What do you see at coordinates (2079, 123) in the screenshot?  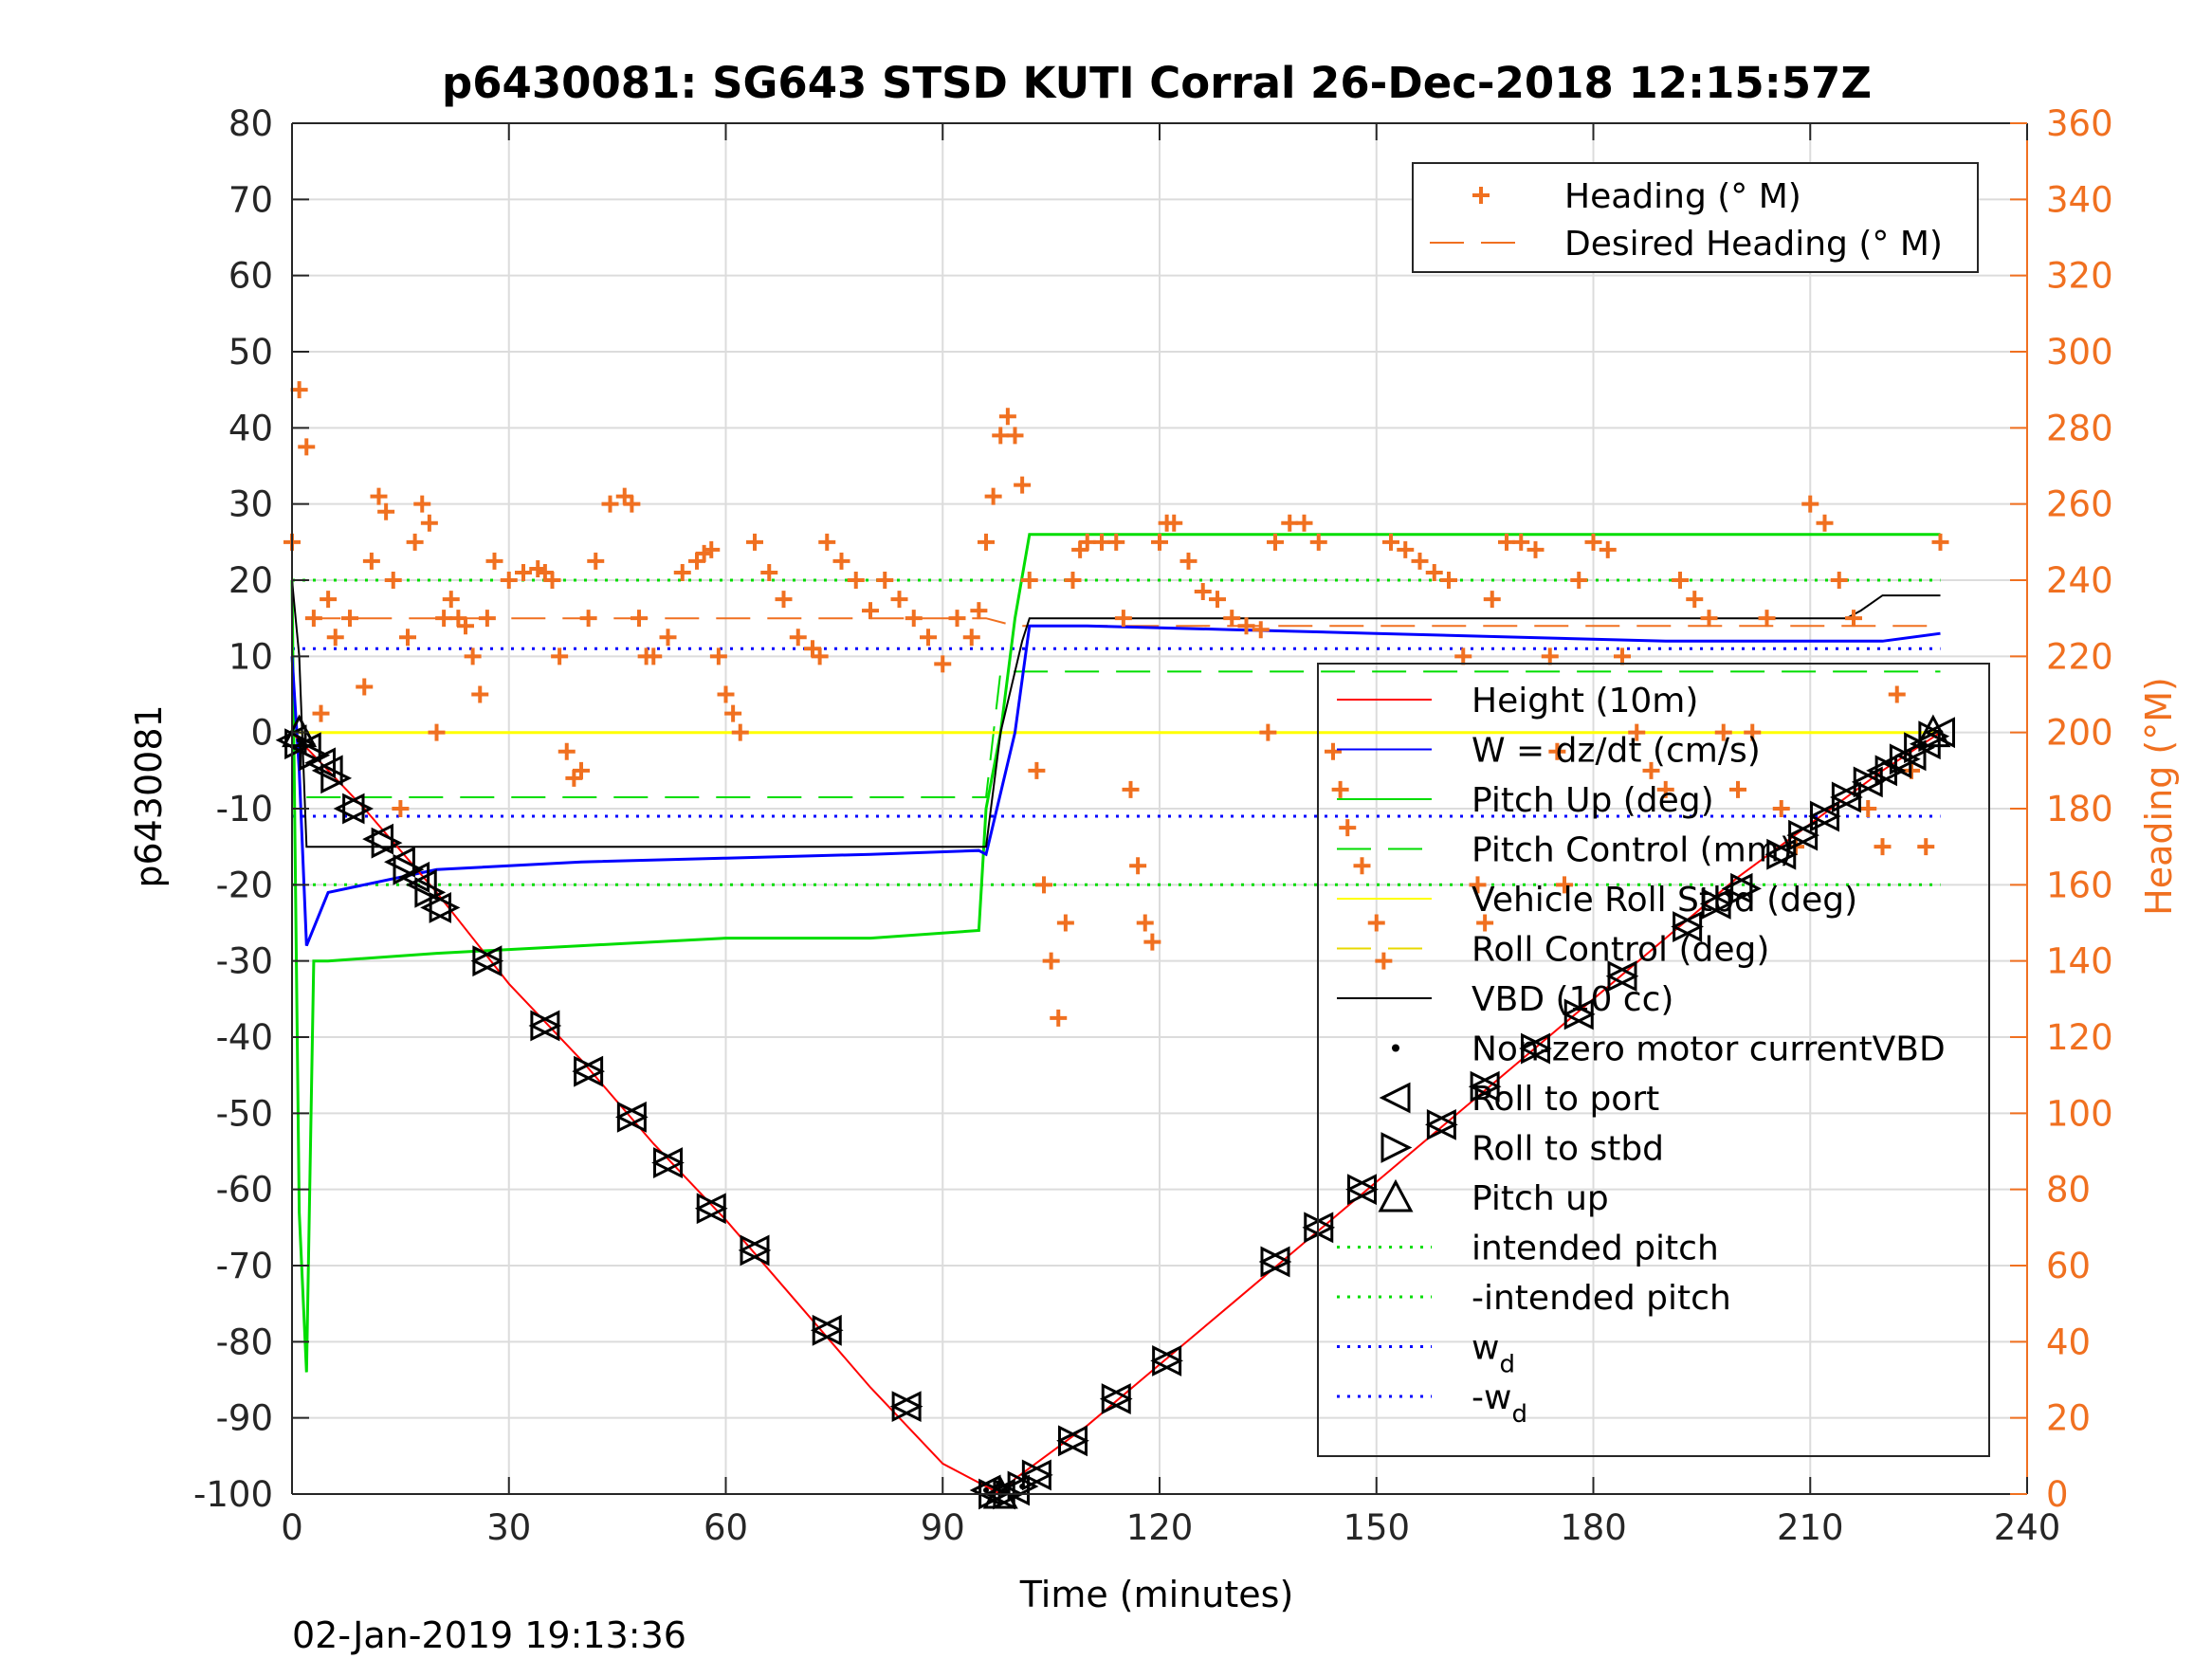 I see `y-right-tick-label: 360` at bounding box center [2079, 123].